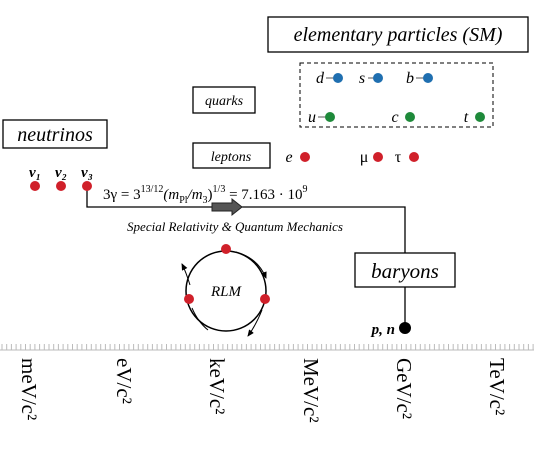  I want to click on cycle-label: RLM, so click(226, 292).